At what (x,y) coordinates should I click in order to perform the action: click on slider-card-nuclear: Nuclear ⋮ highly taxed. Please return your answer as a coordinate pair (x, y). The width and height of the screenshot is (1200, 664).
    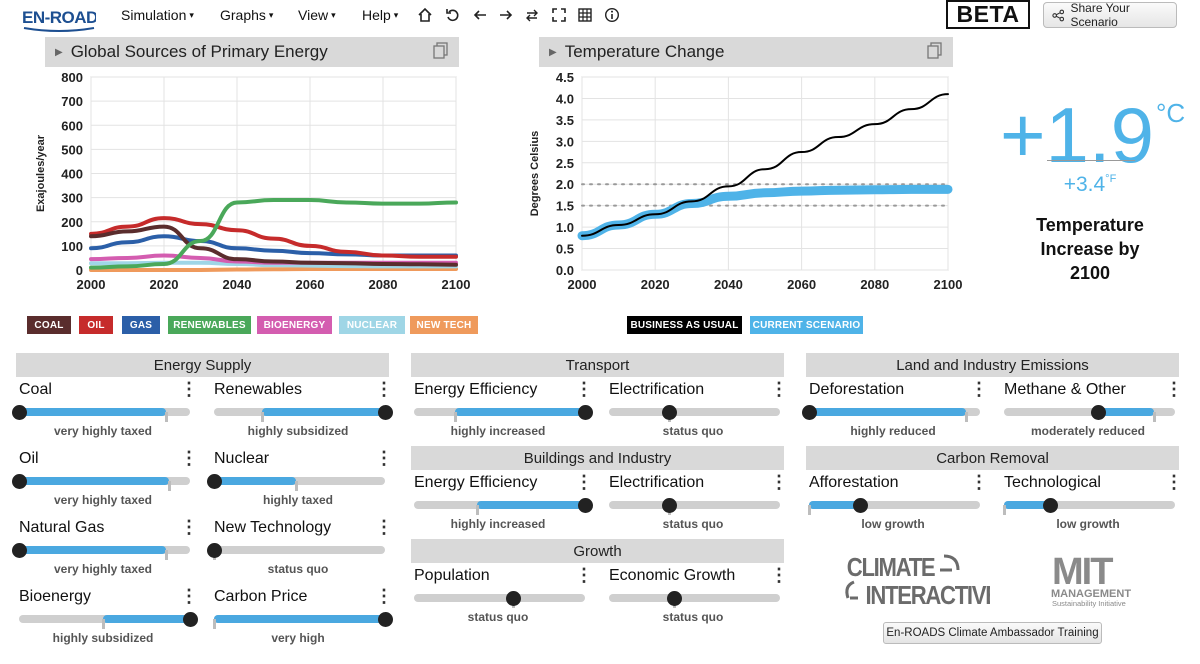
    Looking at the image, I should click on (300, 480).